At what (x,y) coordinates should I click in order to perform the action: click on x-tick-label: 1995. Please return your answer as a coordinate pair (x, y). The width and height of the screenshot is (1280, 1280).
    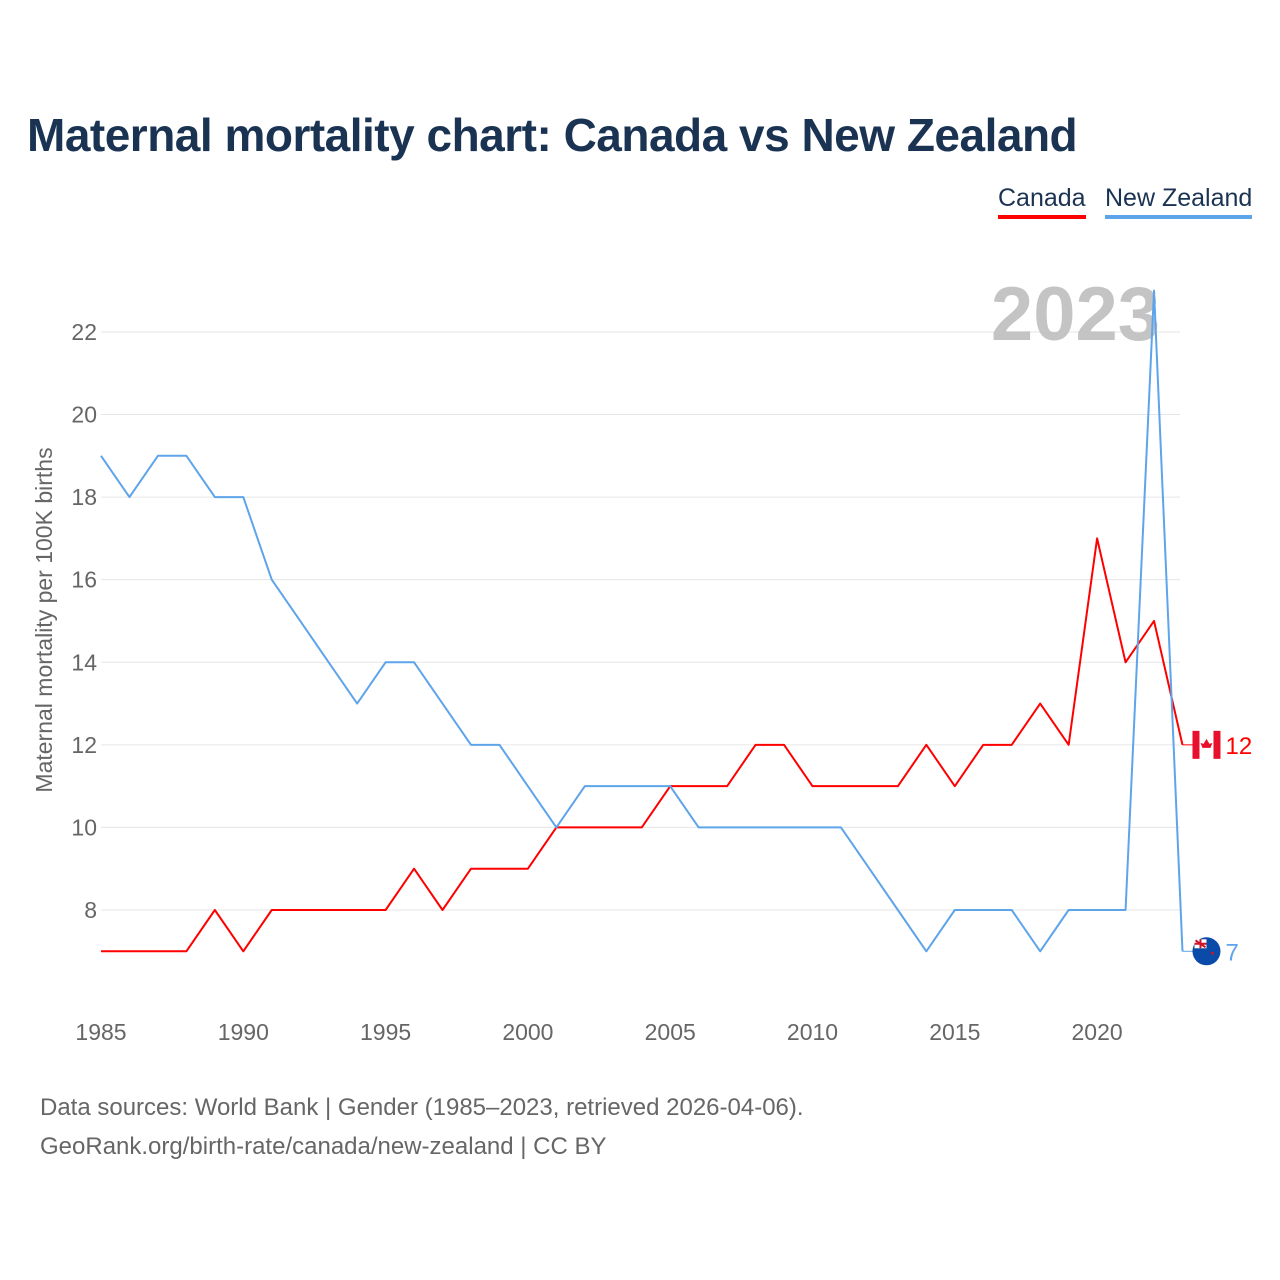
    Looking at the image, I should click on (385, 1032).